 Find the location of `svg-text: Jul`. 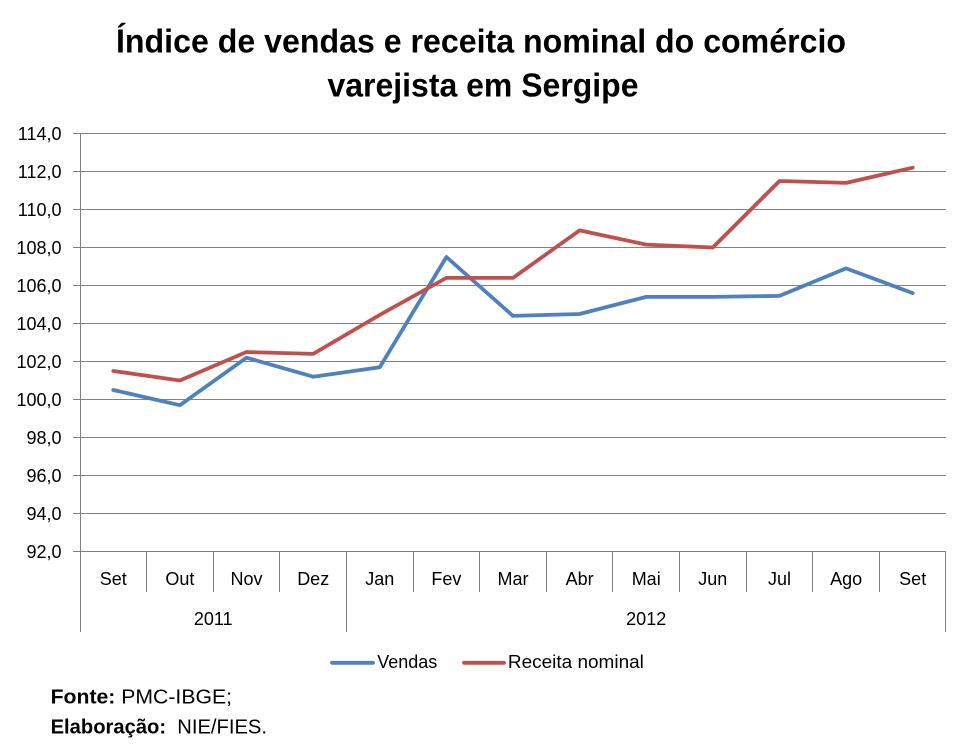

svg-text: Jul is located at coordinates (779, 579).